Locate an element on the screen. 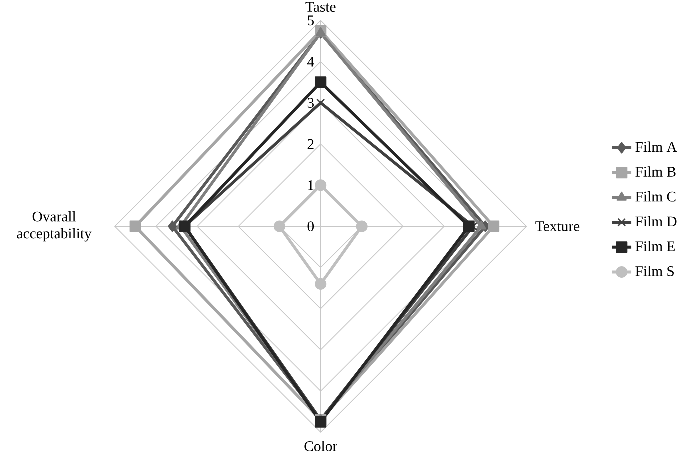 The height and width of the screenshot is (454, 683). spoke-label: Texture is located at coordinates (558, 227).